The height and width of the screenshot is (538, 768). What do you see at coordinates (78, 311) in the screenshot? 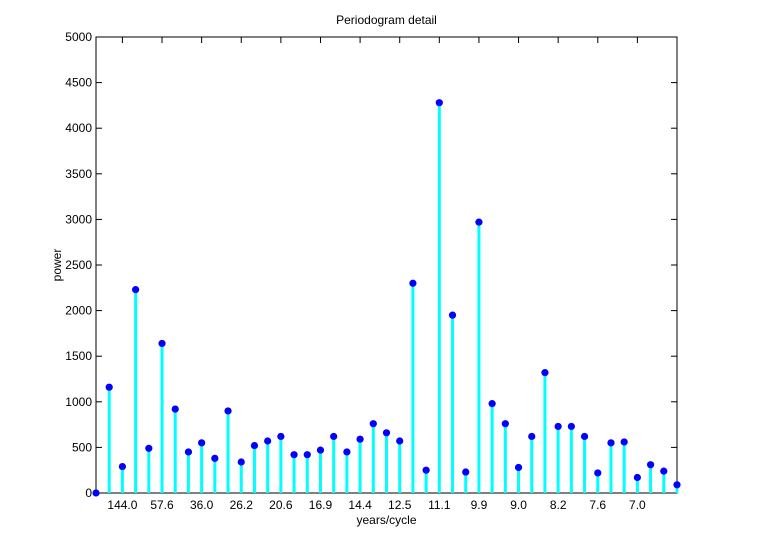
I see `y-tick-label: 2000` at bounding box center [78, 311].